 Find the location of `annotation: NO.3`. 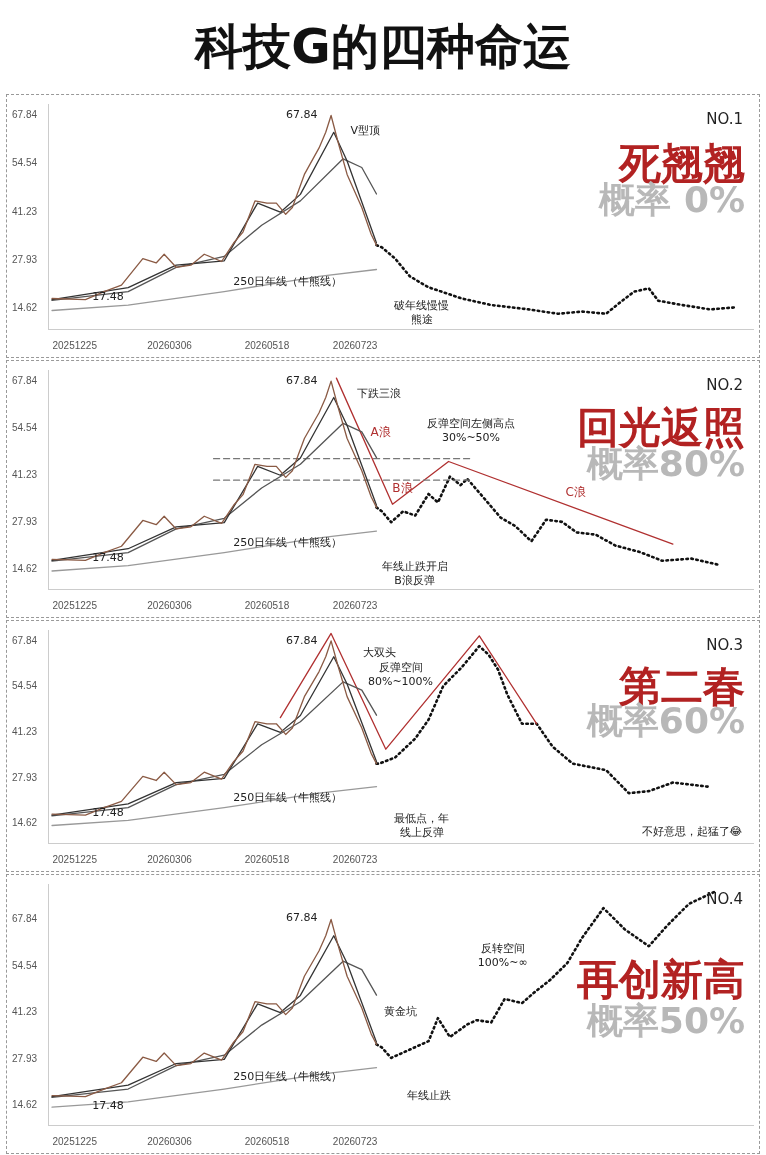

annotation: NO.3 is located at coordinates (724, 644).